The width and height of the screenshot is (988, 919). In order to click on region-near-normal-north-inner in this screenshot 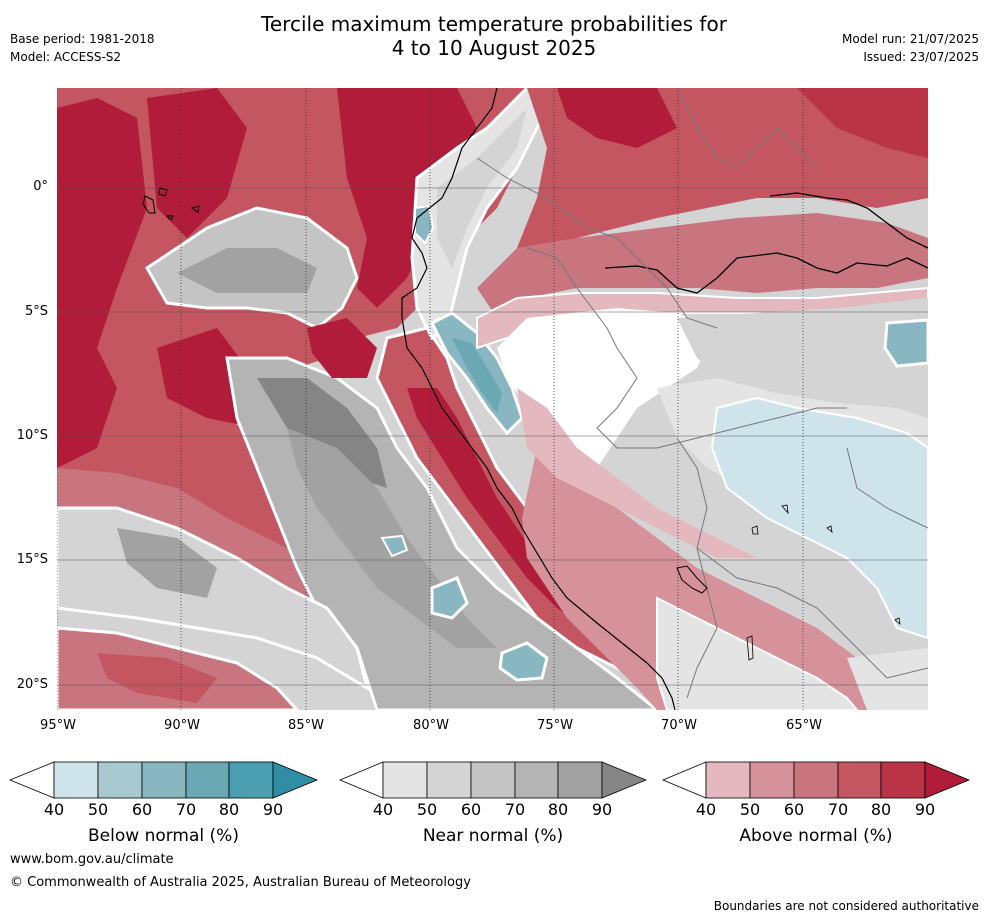, I will do `click(247, 270)`.